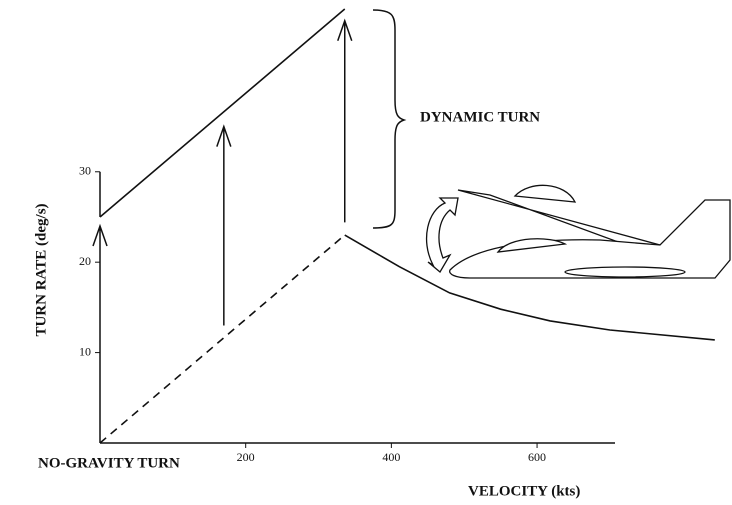  I want to click on airplane, so click(578, 231).